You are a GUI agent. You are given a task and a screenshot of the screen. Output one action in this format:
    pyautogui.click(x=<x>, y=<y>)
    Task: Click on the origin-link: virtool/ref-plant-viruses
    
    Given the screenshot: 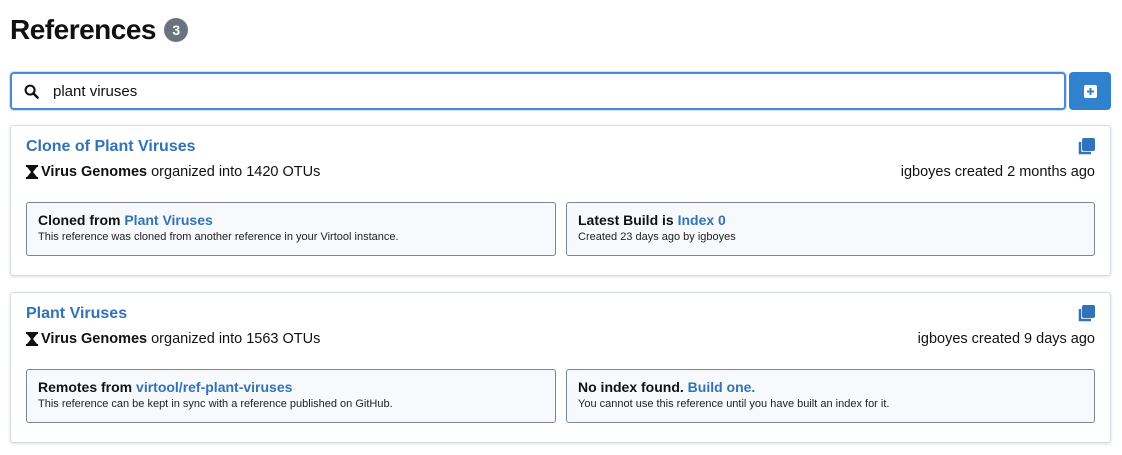 What is the action you would take?
    pyautogui.click(x=214, y=387)
    